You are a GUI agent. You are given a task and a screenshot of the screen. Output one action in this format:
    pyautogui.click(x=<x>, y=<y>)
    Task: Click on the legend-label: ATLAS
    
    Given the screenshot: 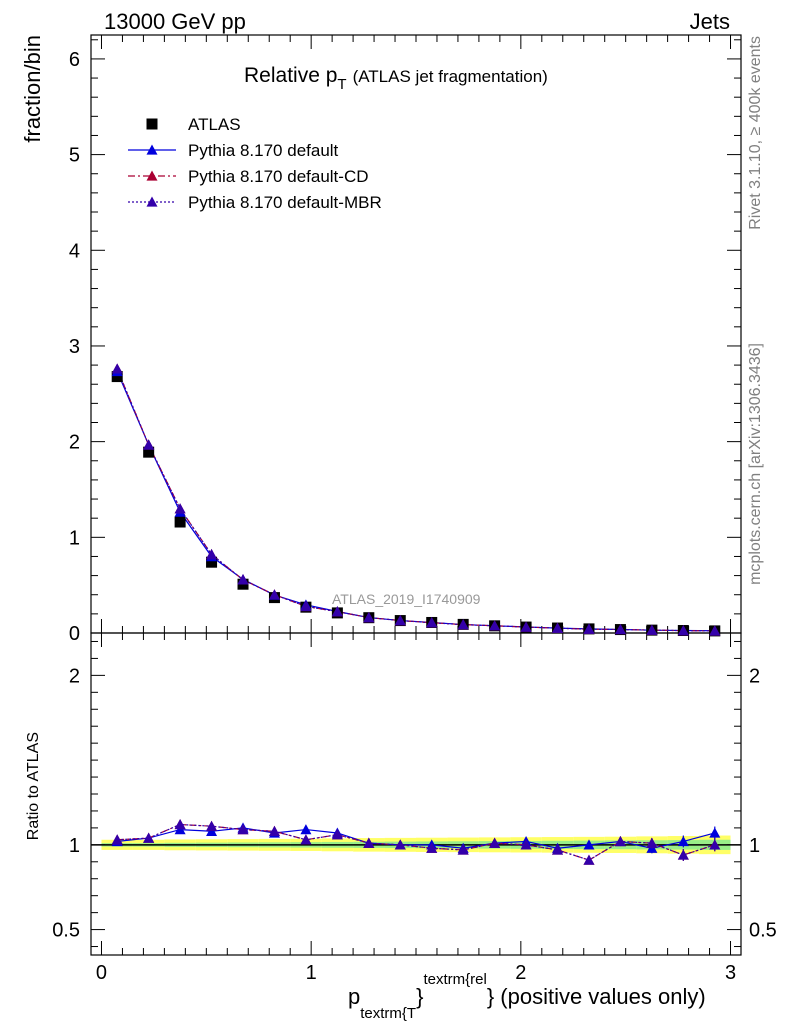 What is the action you would take?
    pyautogui.click(x=214, y=124)
    